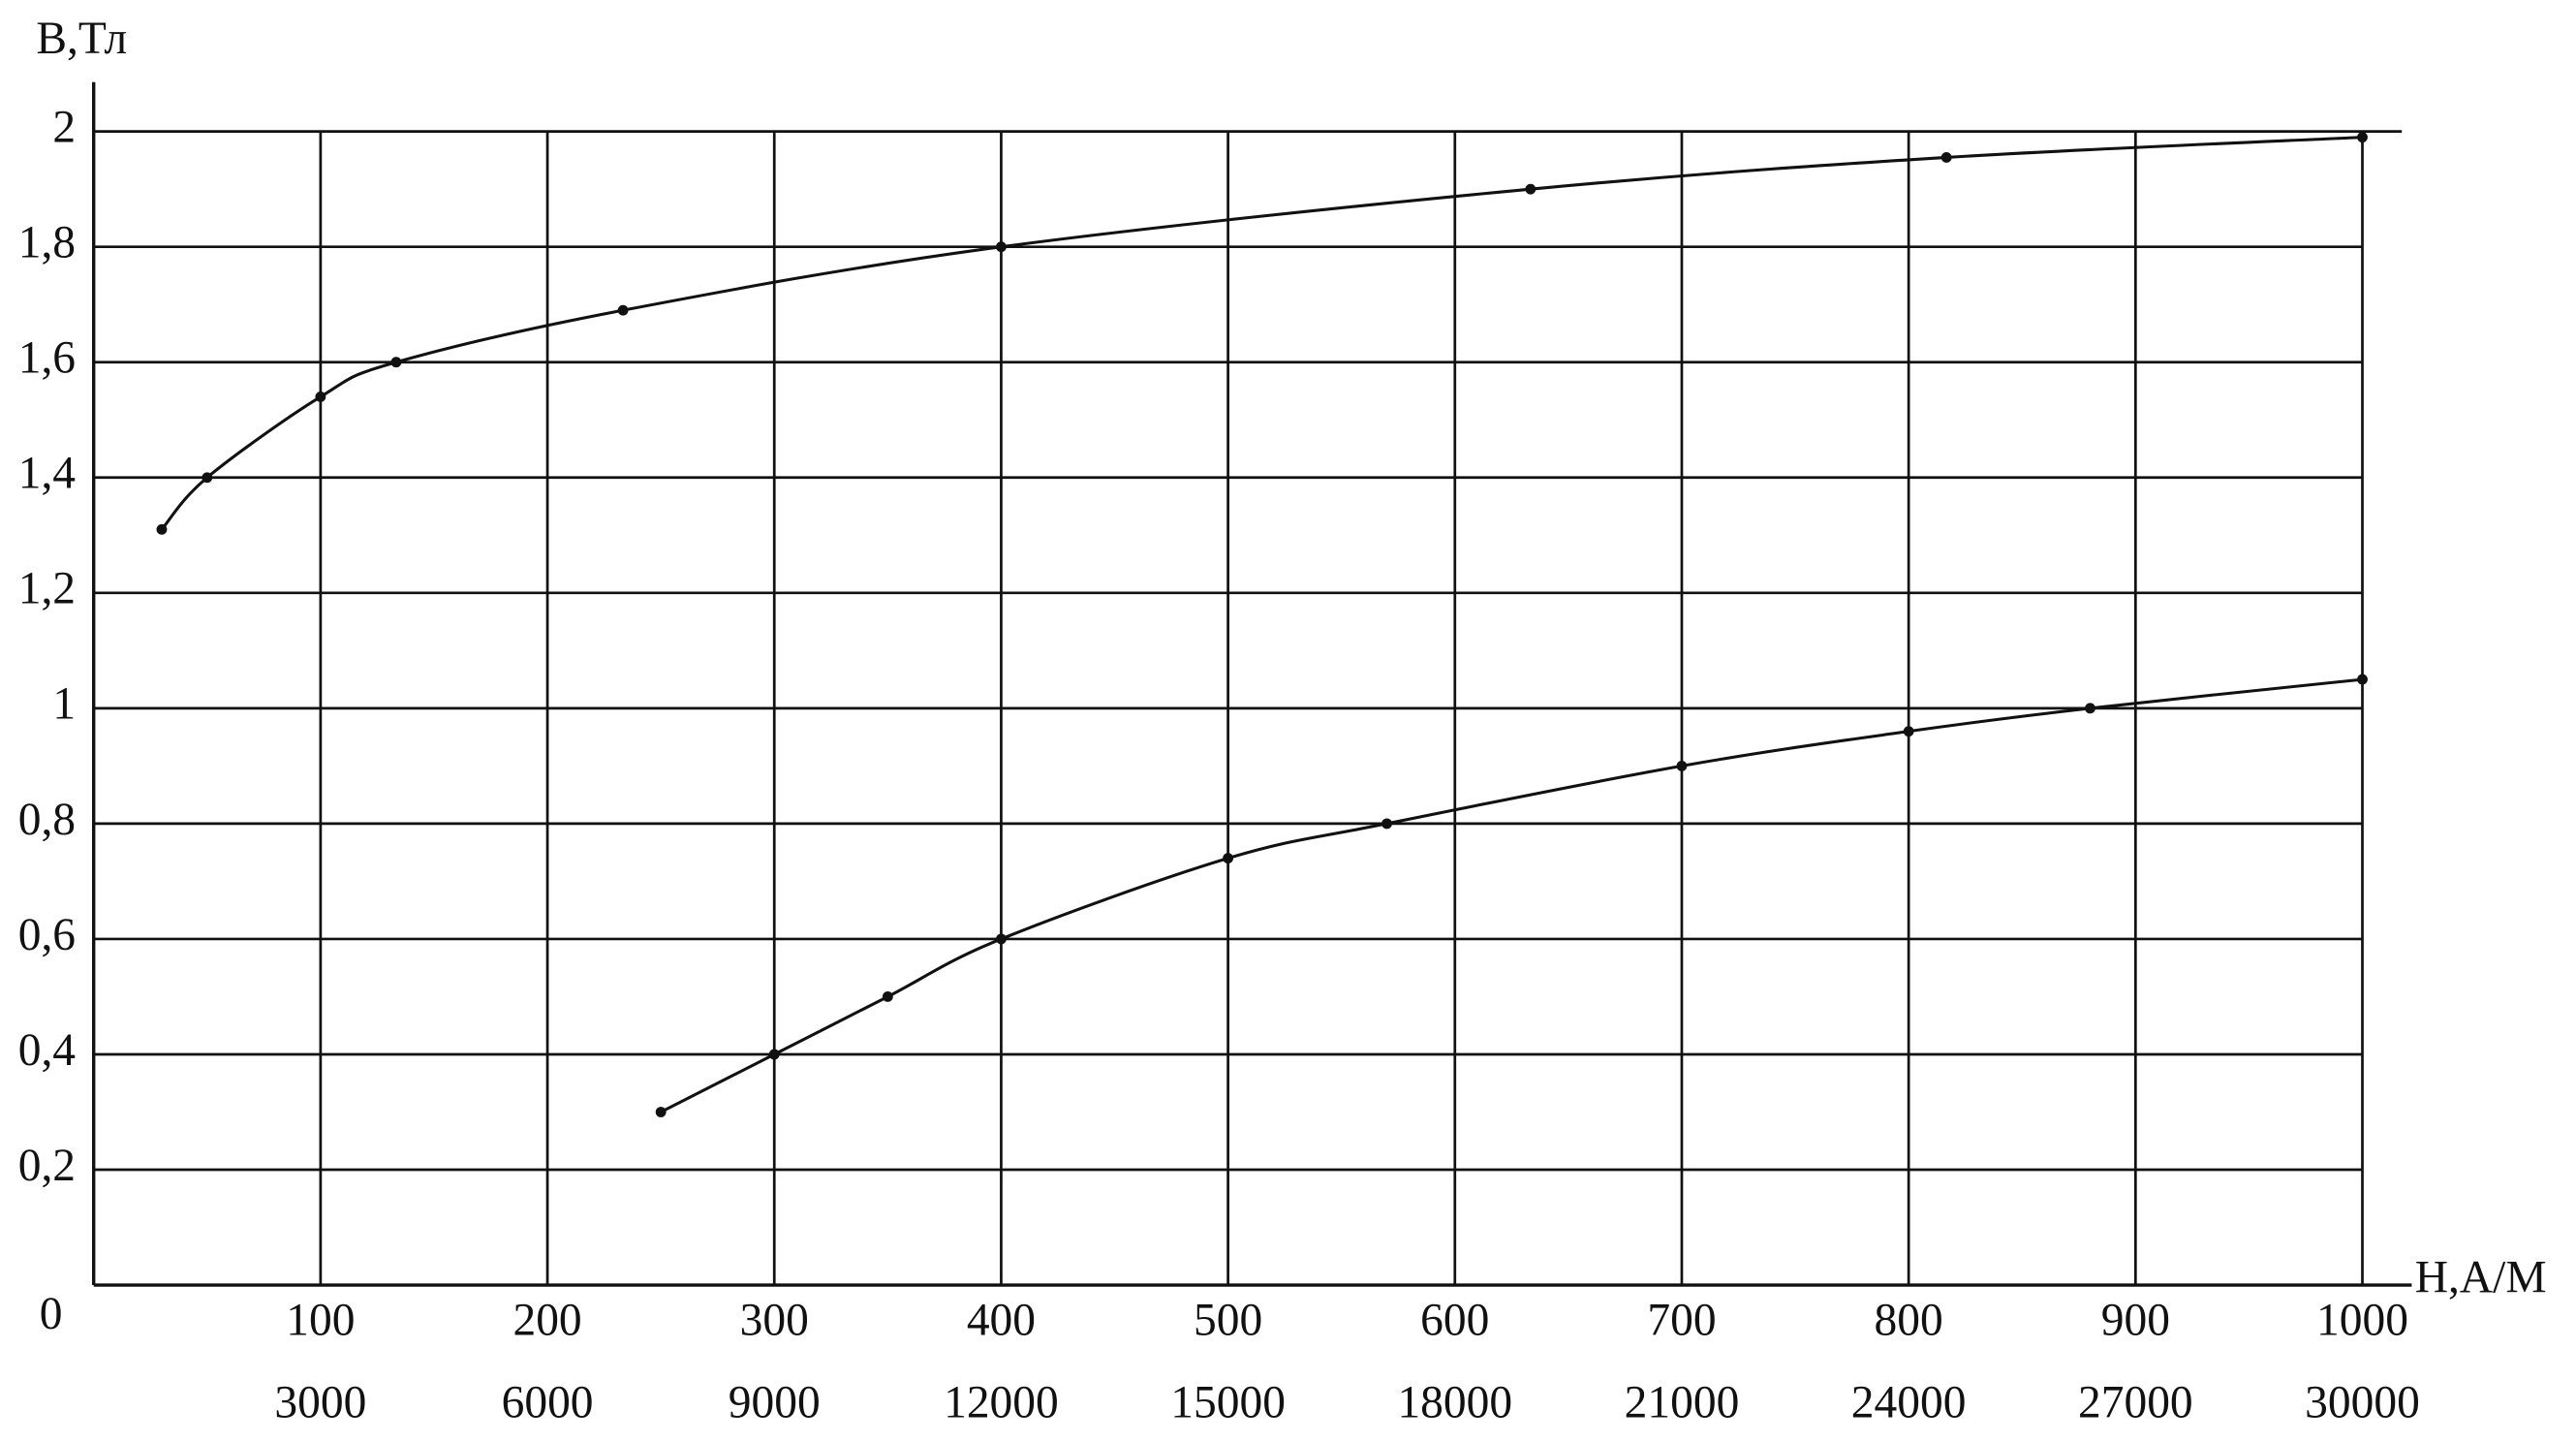 This screenshot has width=2576, height=1442. What do you see at coordinates (320, 1402) in the screenshot?
I see `x2-tick-label: 3000` at bounding box center [320, 1402].